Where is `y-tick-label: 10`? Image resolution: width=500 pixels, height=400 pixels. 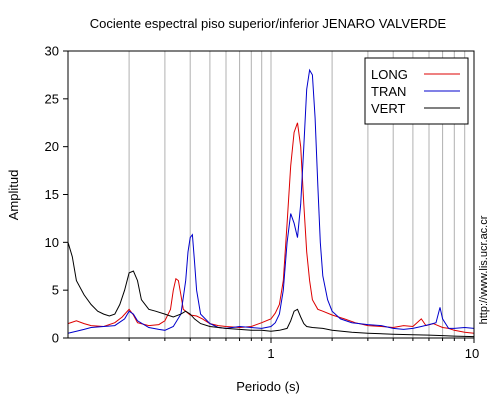
y-tick-label: 10 is located at coordinates (52, 242).